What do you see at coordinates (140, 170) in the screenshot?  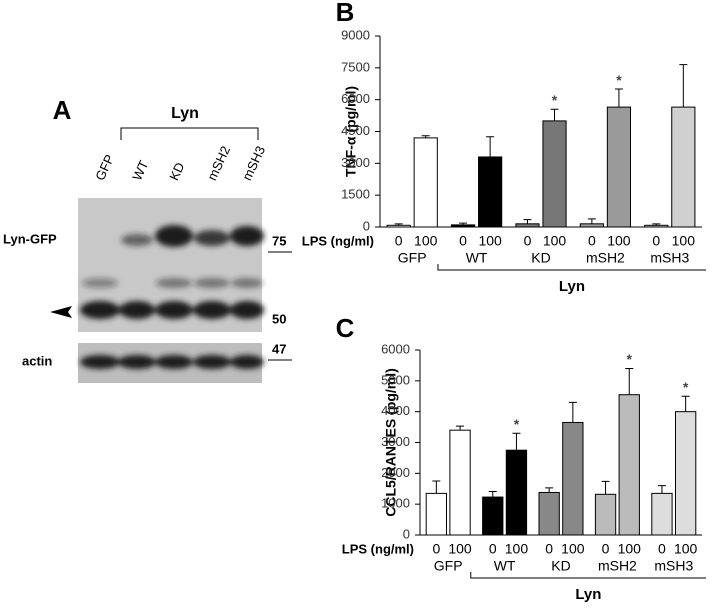 I see `lane-label: WT` at bounding box center [140, 170].